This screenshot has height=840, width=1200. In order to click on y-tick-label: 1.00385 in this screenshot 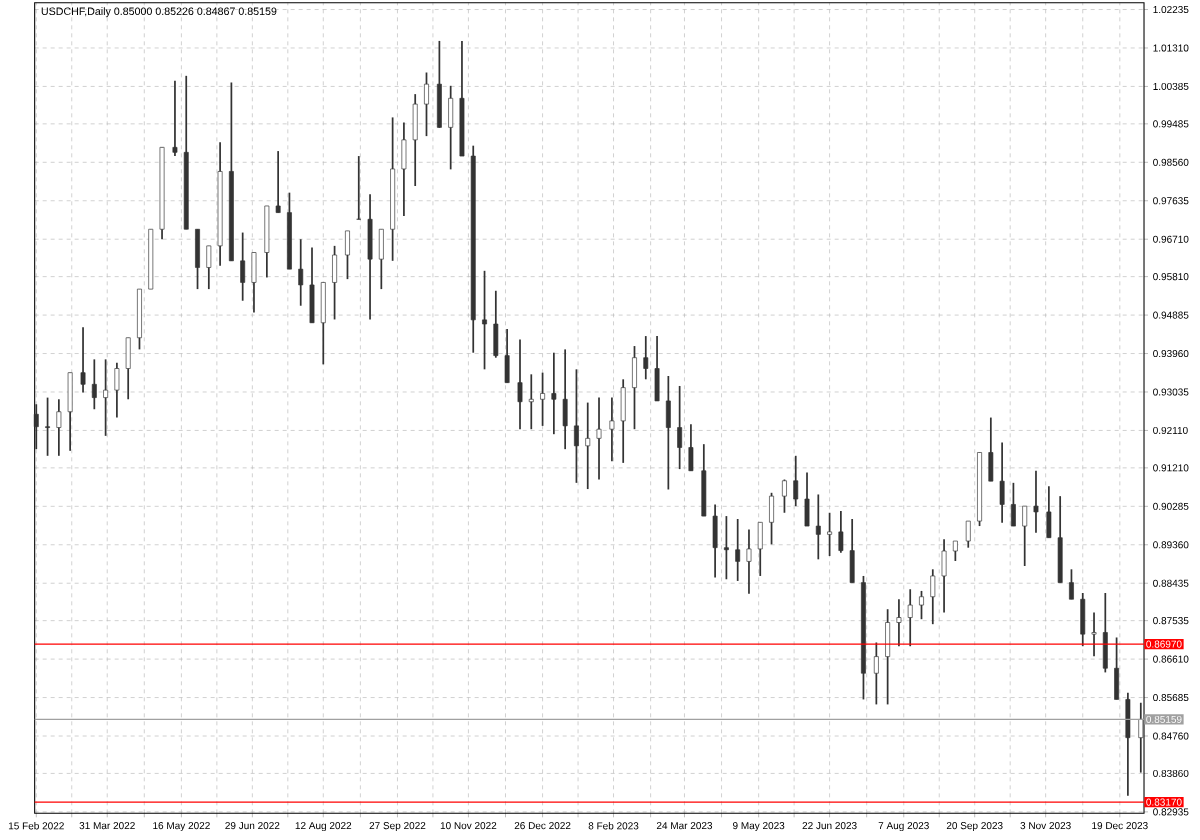, I will do `click(1171, 86)`.